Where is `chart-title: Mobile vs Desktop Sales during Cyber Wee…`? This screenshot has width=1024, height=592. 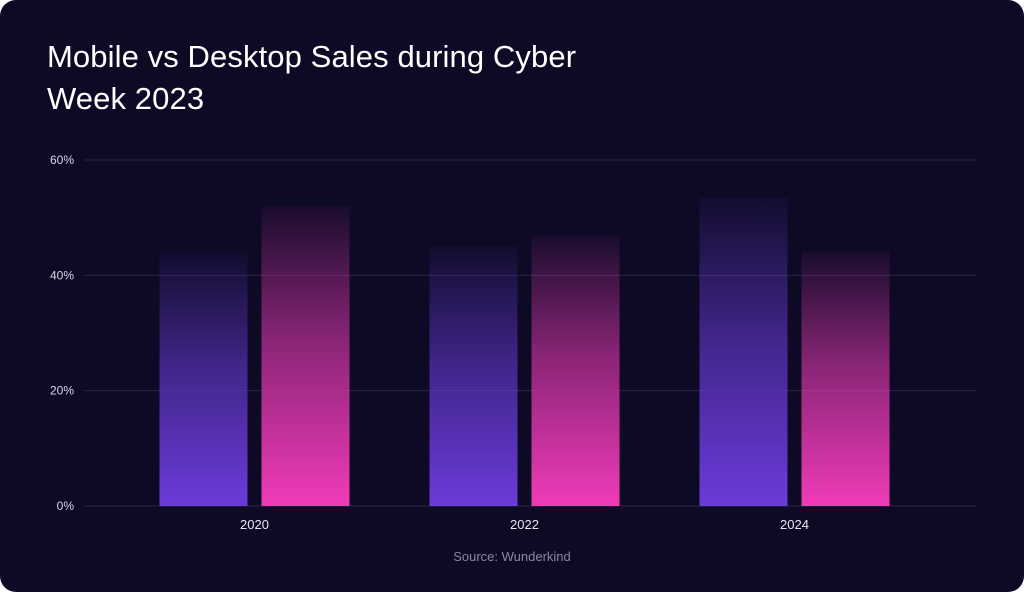
chart-title: Mobile vs Desktop Sales during Cyber Wee… is located at coordinates (312, 77).